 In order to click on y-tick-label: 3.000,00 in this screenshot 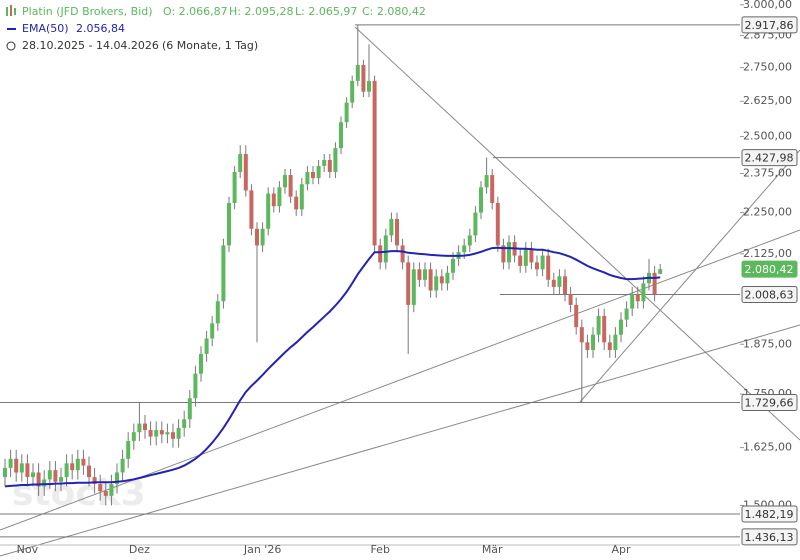, I will do `click(767, 5)`.